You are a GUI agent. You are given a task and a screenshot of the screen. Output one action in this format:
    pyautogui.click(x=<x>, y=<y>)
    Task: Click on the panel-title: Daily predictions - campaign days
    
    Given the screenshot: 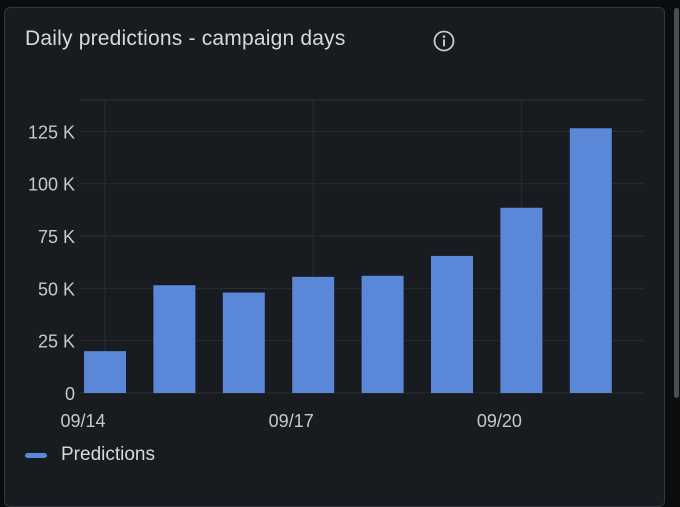 What is the action you would take?
    pyautogui.click(x=185, y=38)
    